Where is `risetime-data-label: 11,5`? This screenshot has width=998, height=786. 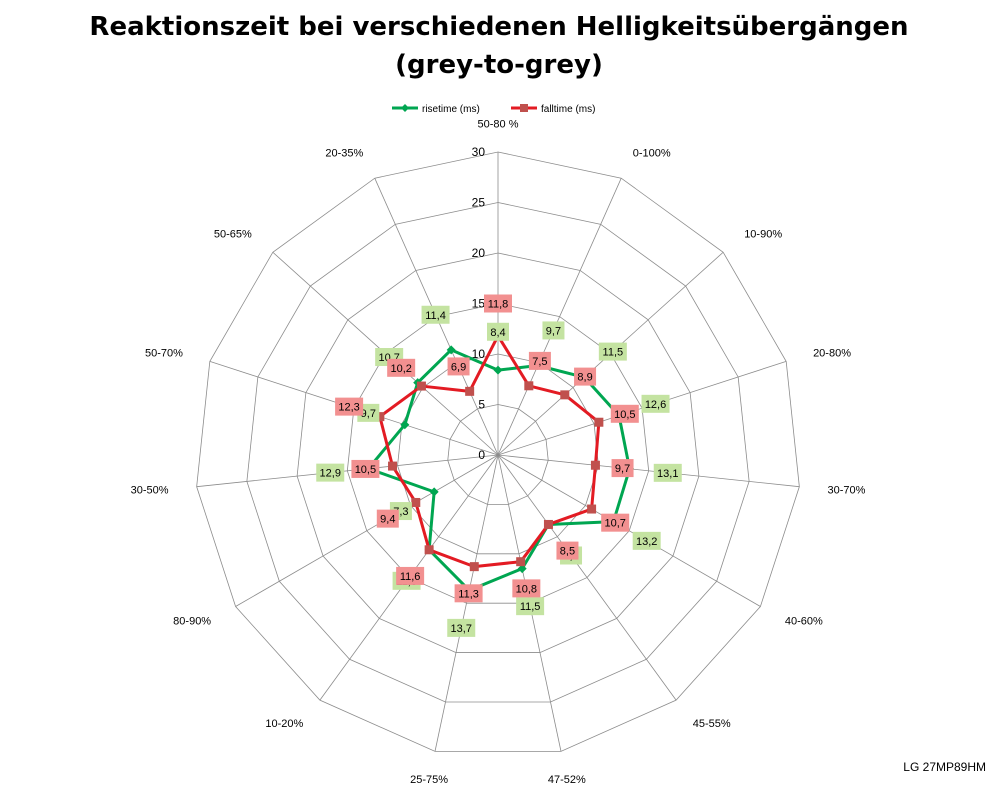
risetime-data-label: 11,5 is located at coordinates (613, 353).